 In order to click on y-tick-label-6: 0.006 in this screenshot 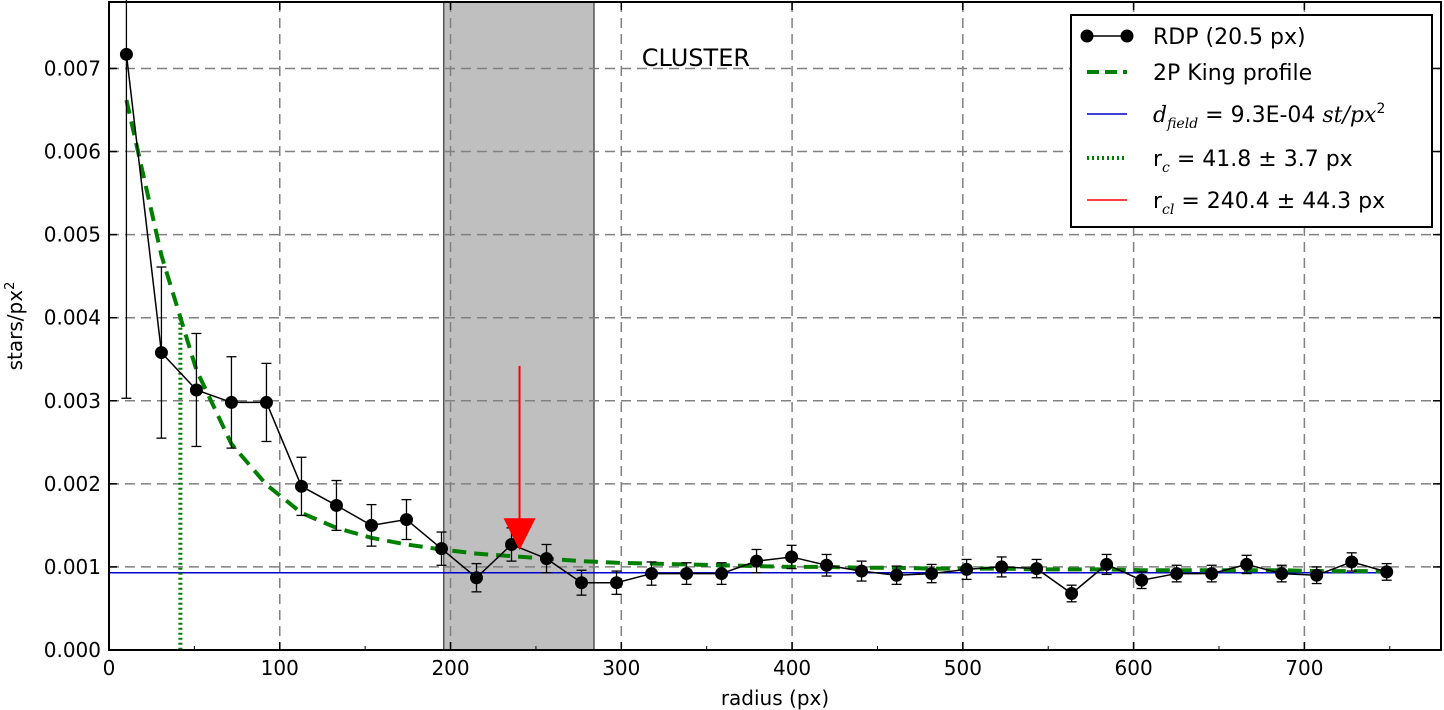, I will do `click(72, 152)`.